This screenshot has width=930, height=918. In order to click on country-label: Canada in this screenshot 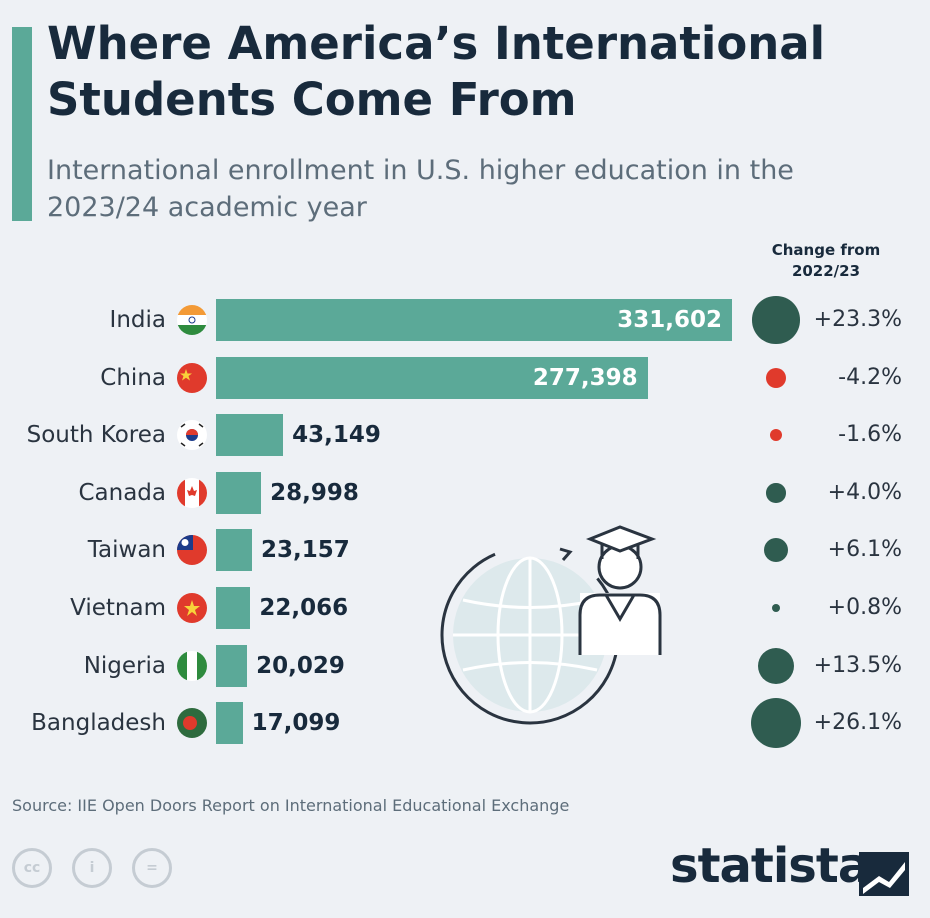, I will do `click(122, 492)`.